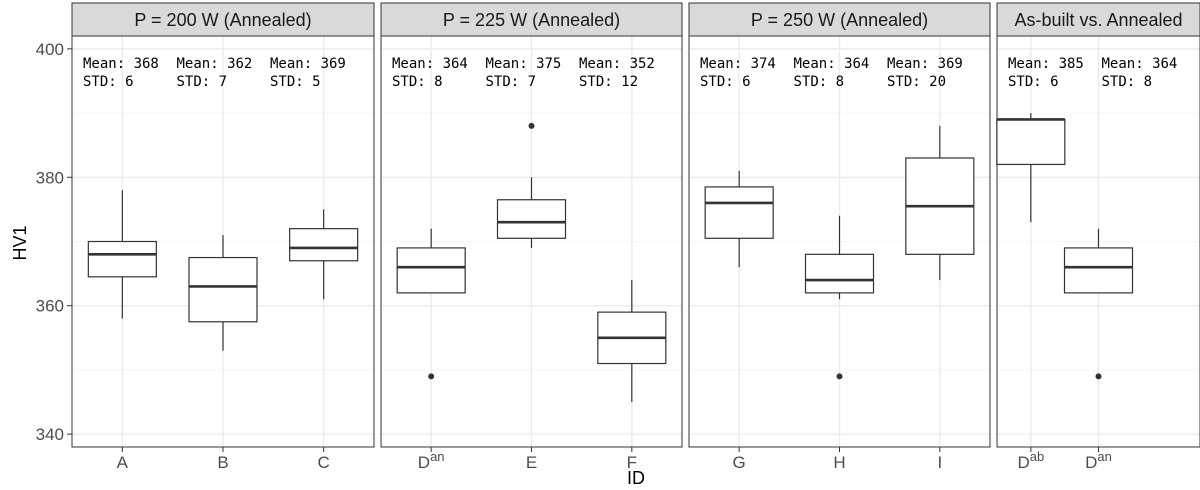  I want to click on x-tick-label: Dab, so click(1030, 460).